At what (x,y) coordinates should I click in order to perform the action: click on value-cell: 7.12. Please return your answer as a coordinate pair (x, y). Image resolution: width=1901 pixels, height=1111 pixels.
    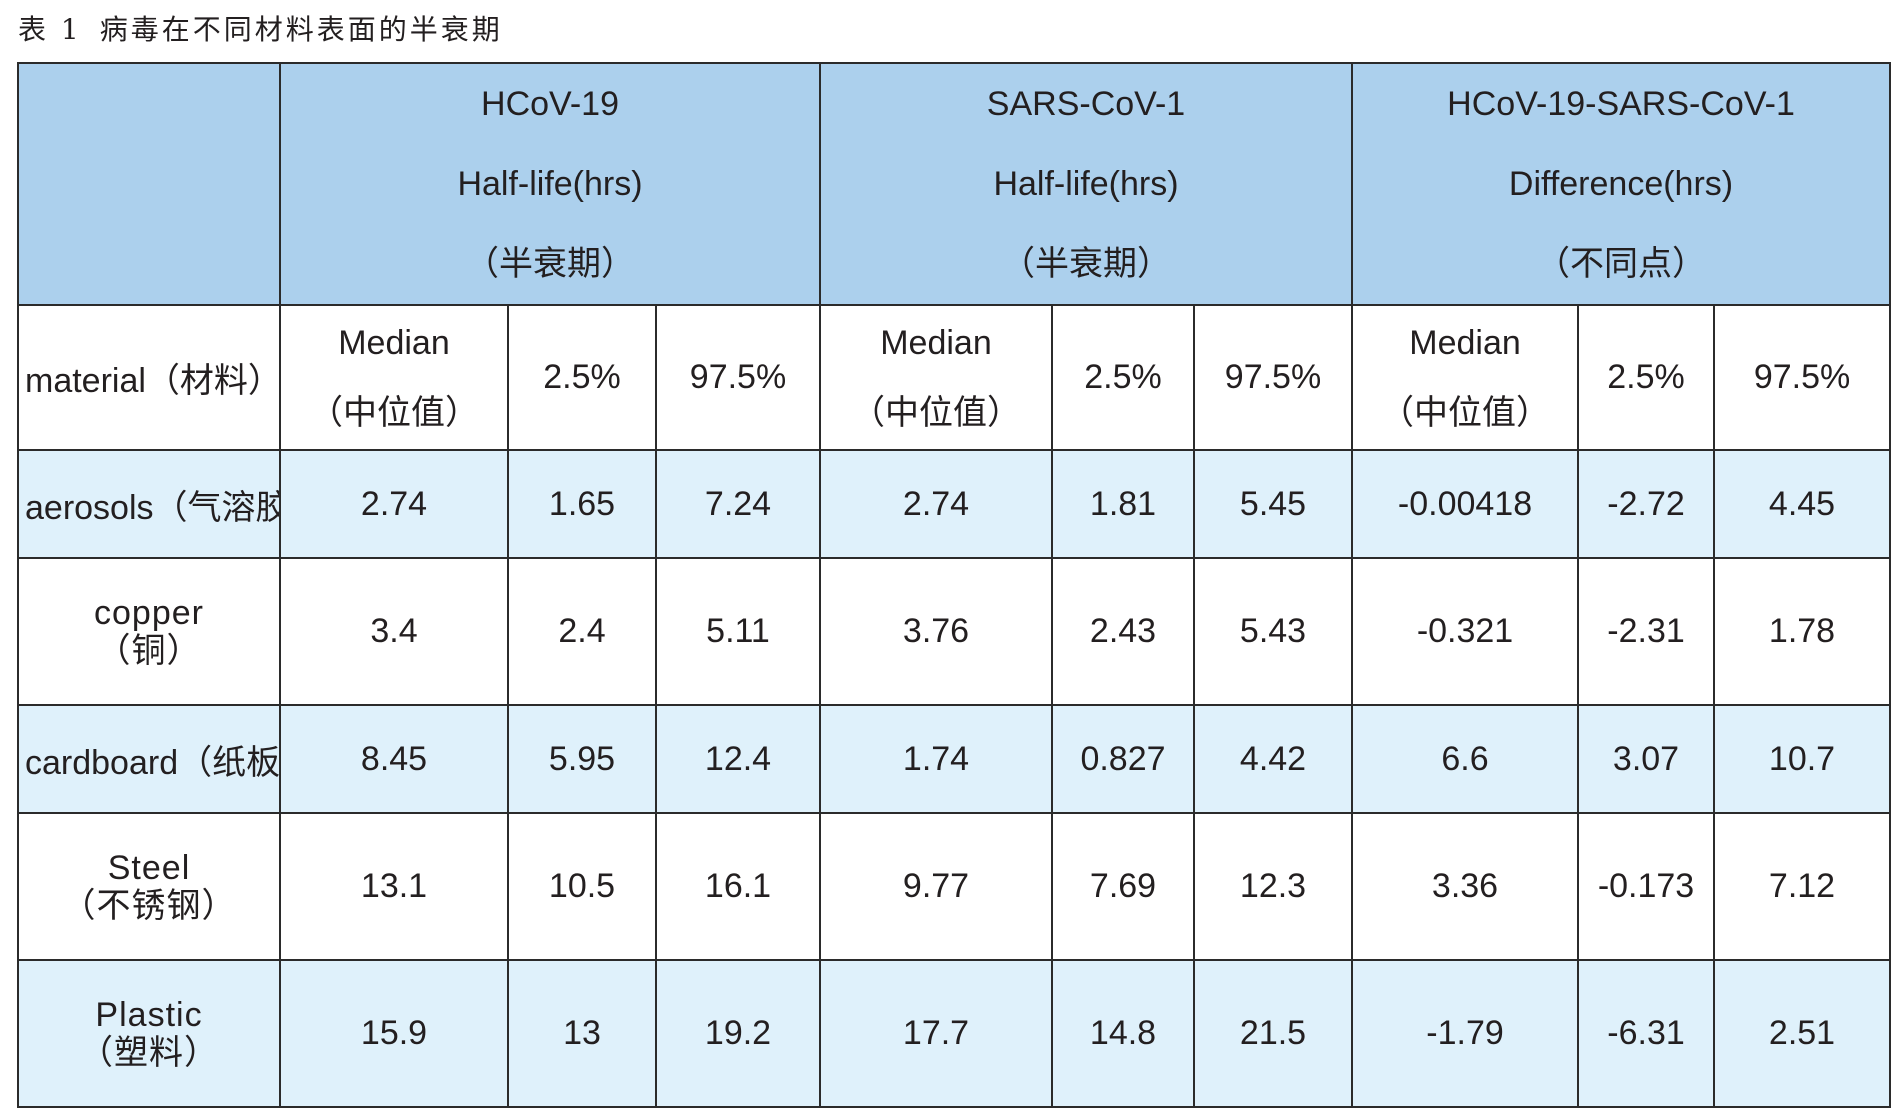
    Looking at the image, I should click on (1802, 886).